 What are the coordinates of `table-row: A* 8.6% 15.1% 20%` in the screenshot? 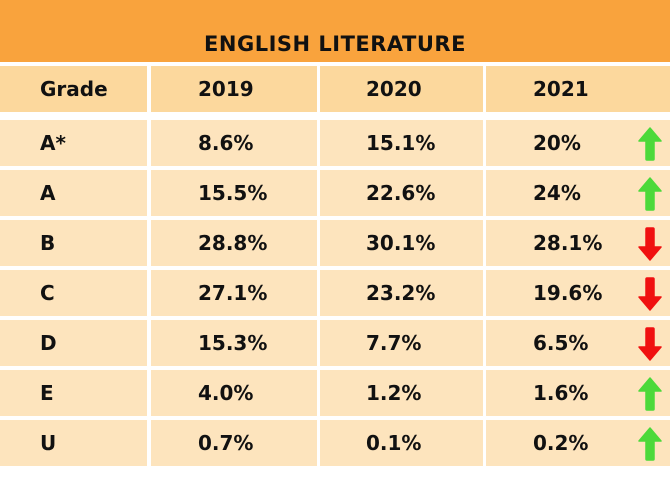 It's located at (335, 143).